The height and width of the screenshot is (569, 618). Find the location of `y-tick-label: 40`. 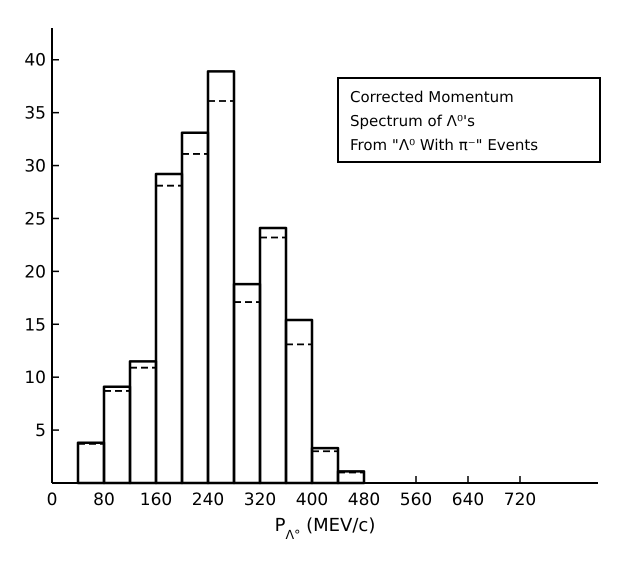

y-tick-label: 40 is located at coordinates (35, 60).